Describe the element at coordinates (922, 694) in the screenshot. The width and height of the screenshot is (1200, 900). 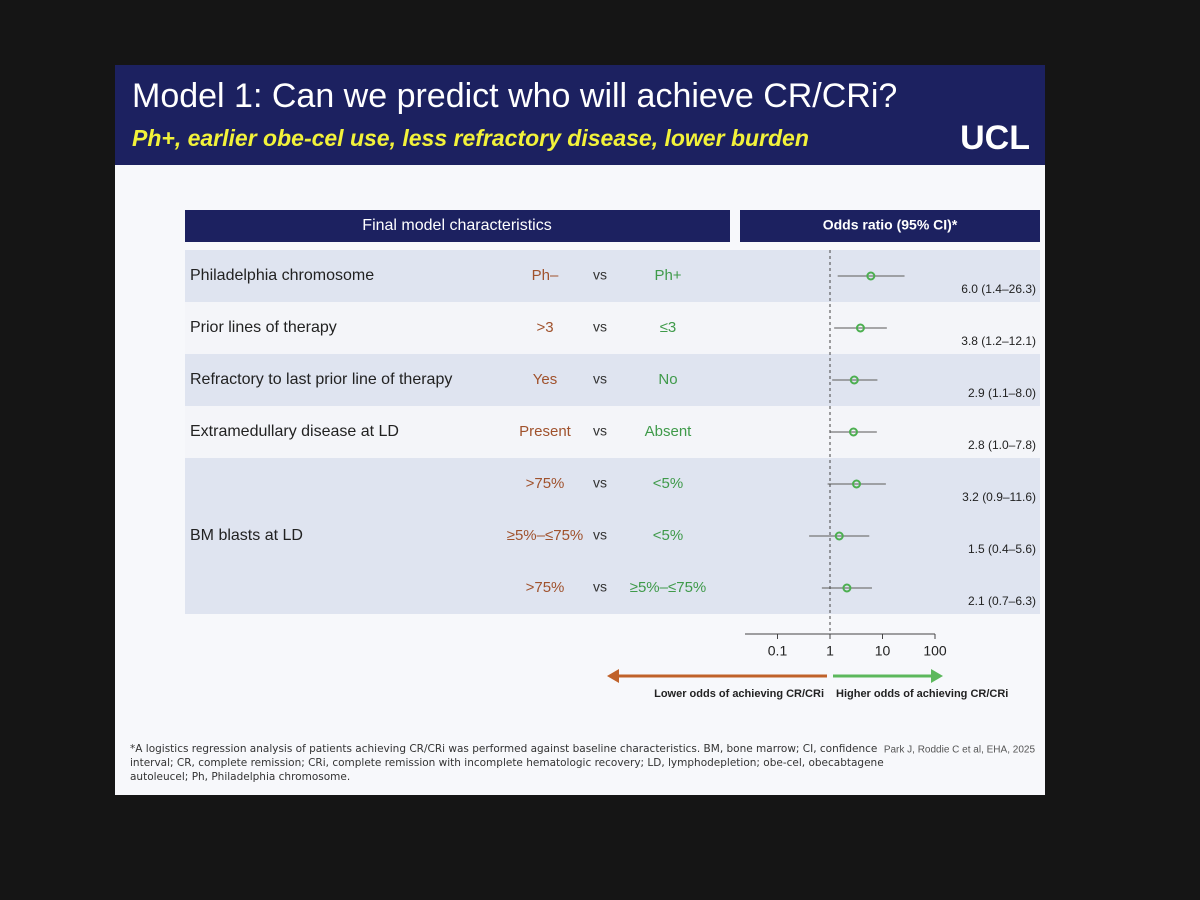
I see `higher-label: Higher odds of achieving CR/CRi` at that location.